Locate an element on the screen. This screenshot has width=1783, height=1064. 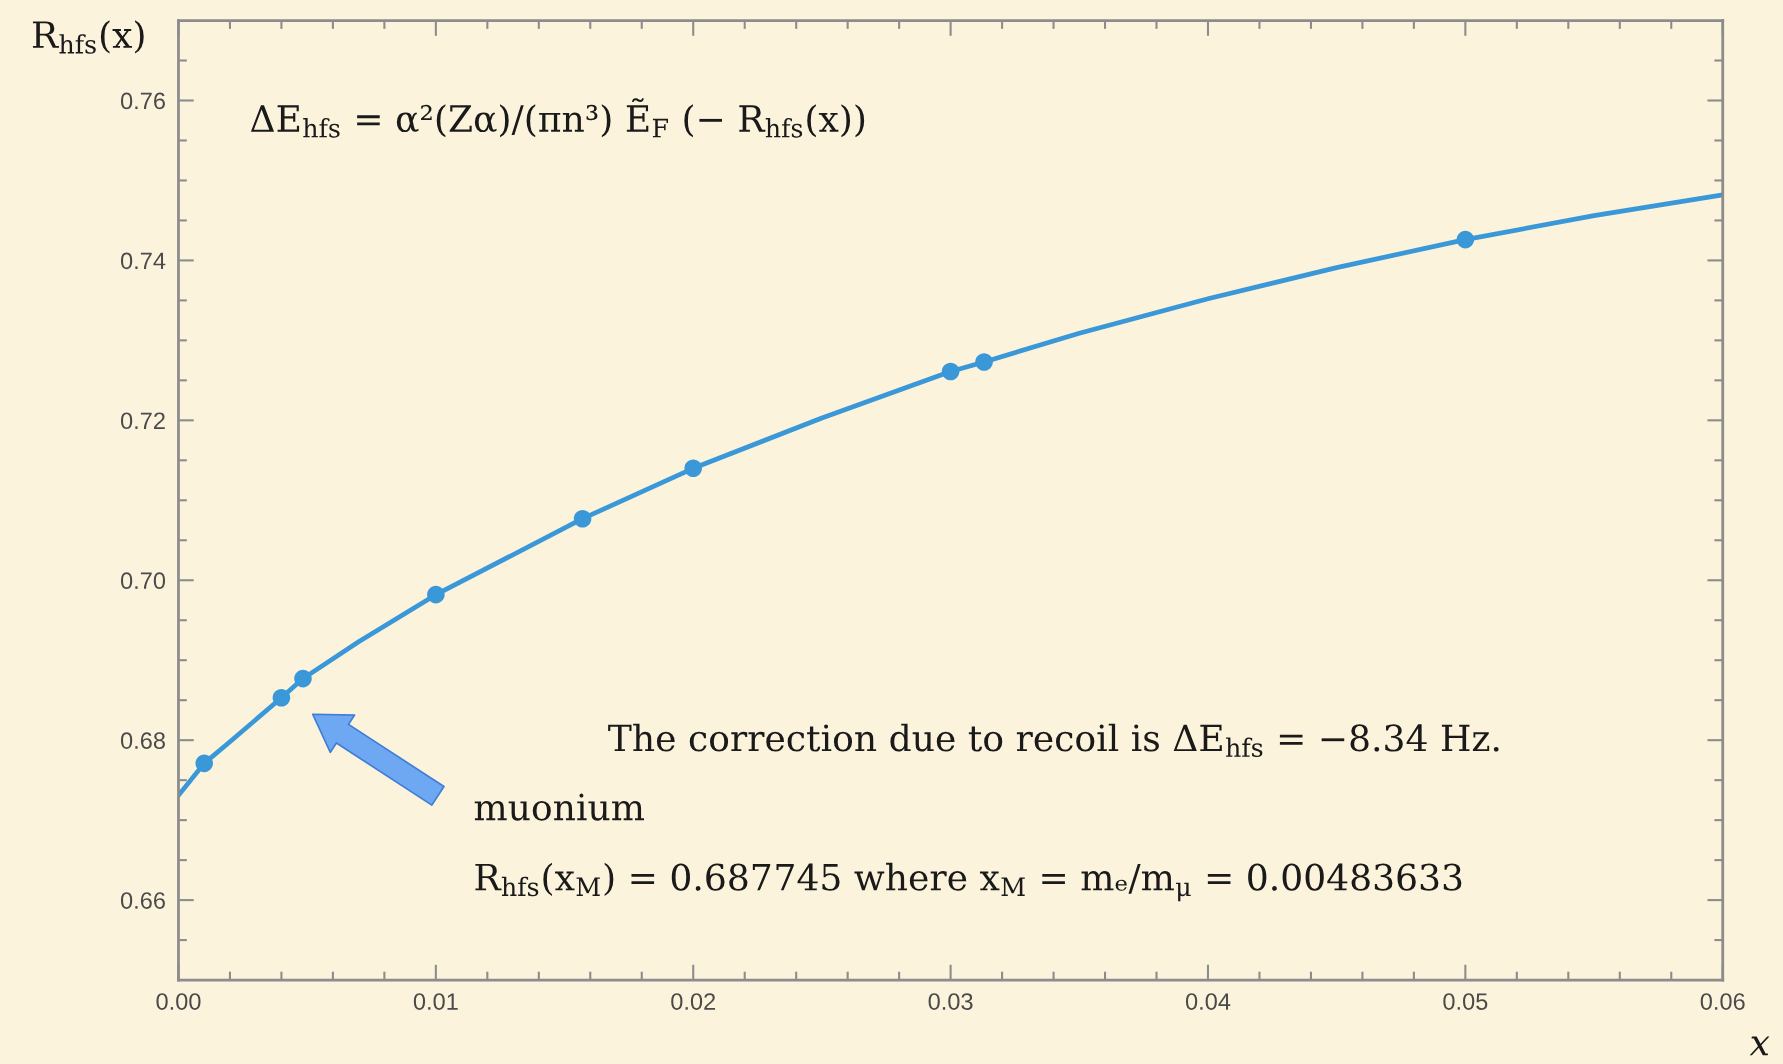
annotation: muonium is located at coordinates (559, 807).